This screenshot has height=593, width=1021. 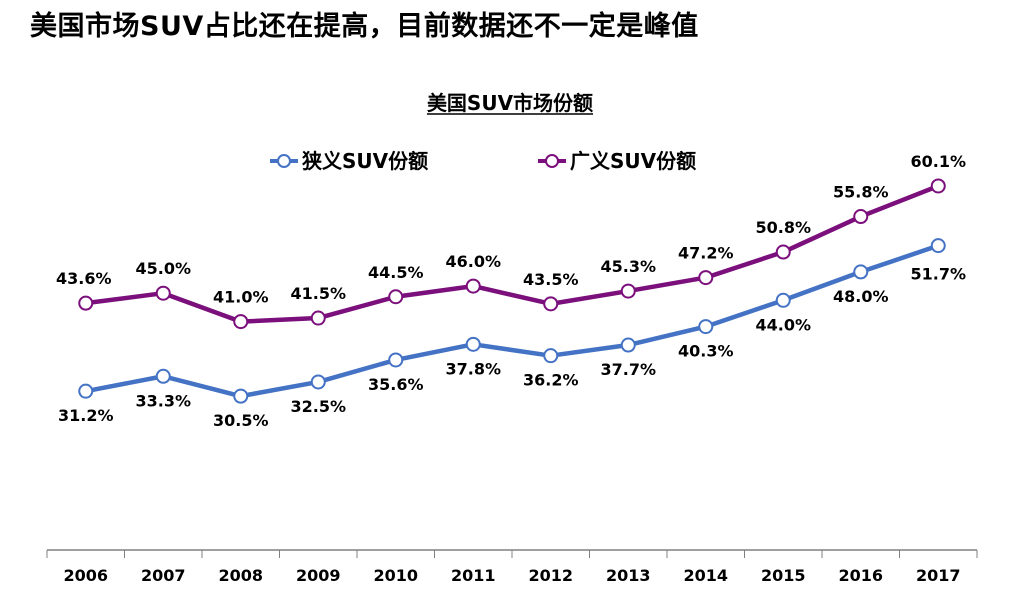 I want to click on data-point-broad-2015, so click(x=783, y=252).